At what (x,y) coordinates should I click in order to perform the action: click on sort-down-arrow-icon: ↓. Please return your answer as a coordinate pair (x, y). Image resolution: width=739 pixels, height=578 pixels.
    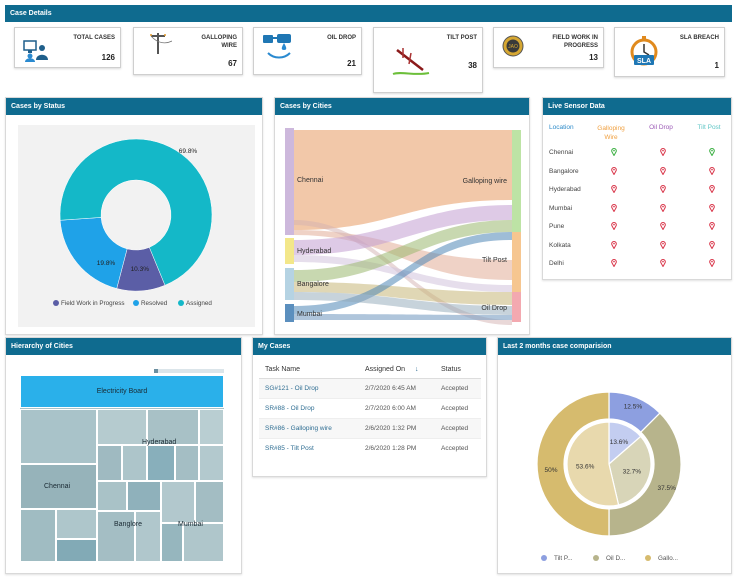
    Looking at the image, I should click on (417, 369).